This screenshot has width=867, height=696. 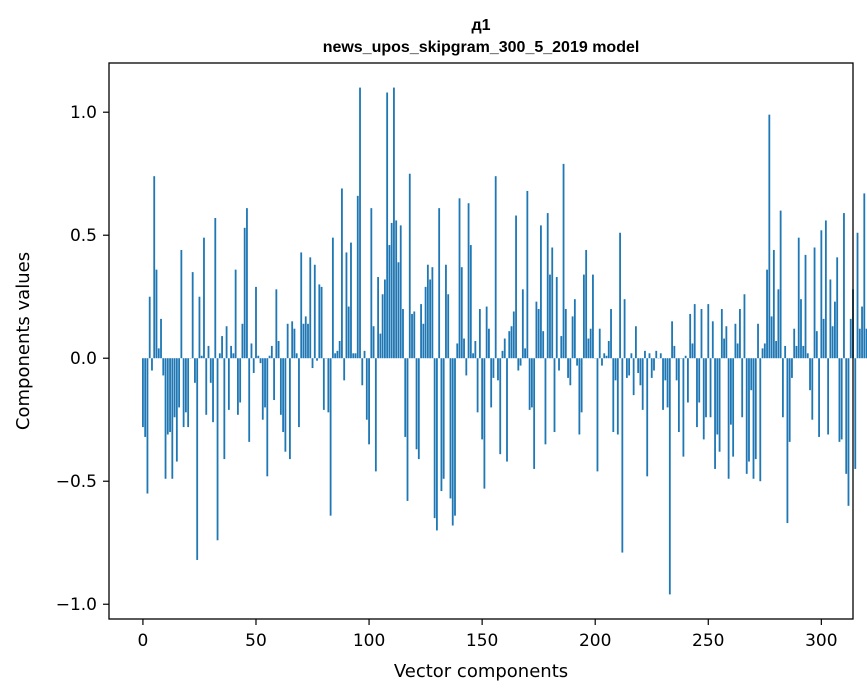 I want to click on x-tick-label: 300, so click(x=821, y=641).